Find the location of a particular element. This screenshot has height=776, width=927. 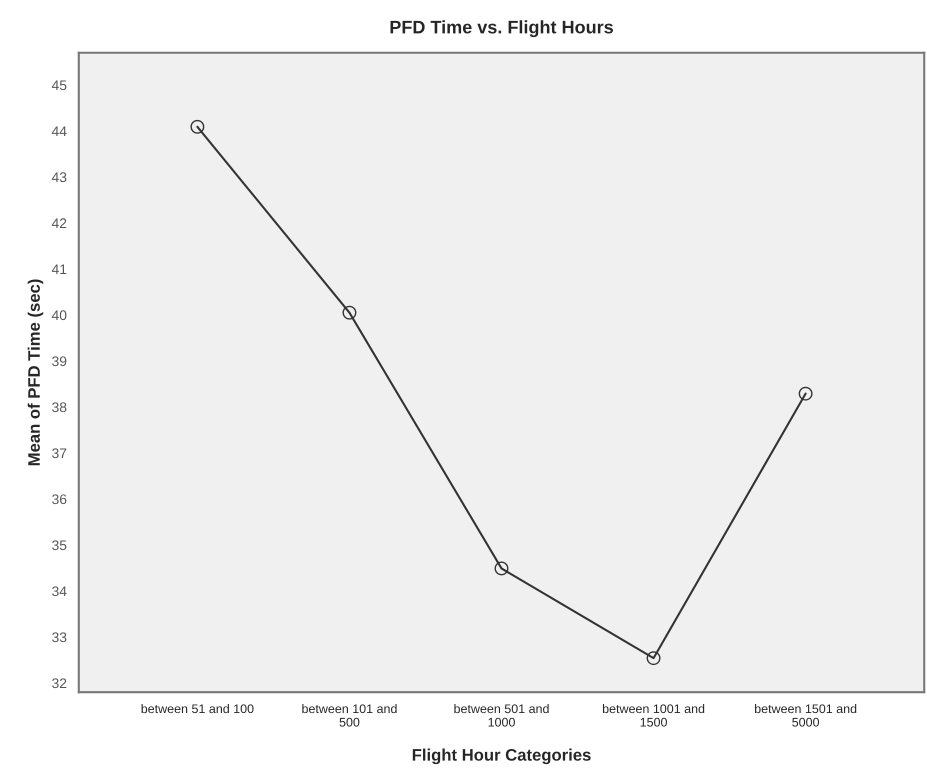

x-tick-label: between 1501 and 5000 is located at coordinates (805, 715).